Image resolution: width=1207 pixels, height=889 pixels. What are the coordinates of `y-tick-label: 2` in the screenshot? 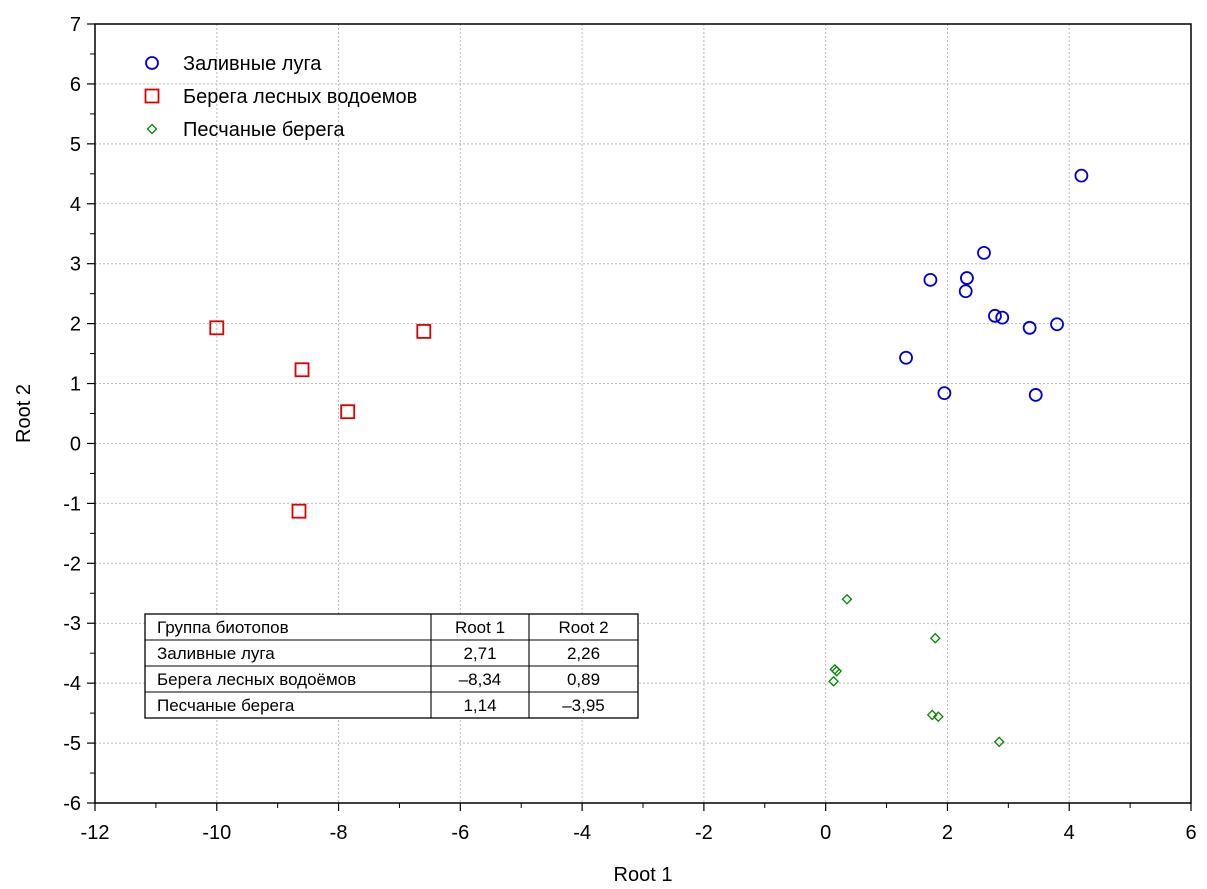 It's located at (75, 325).